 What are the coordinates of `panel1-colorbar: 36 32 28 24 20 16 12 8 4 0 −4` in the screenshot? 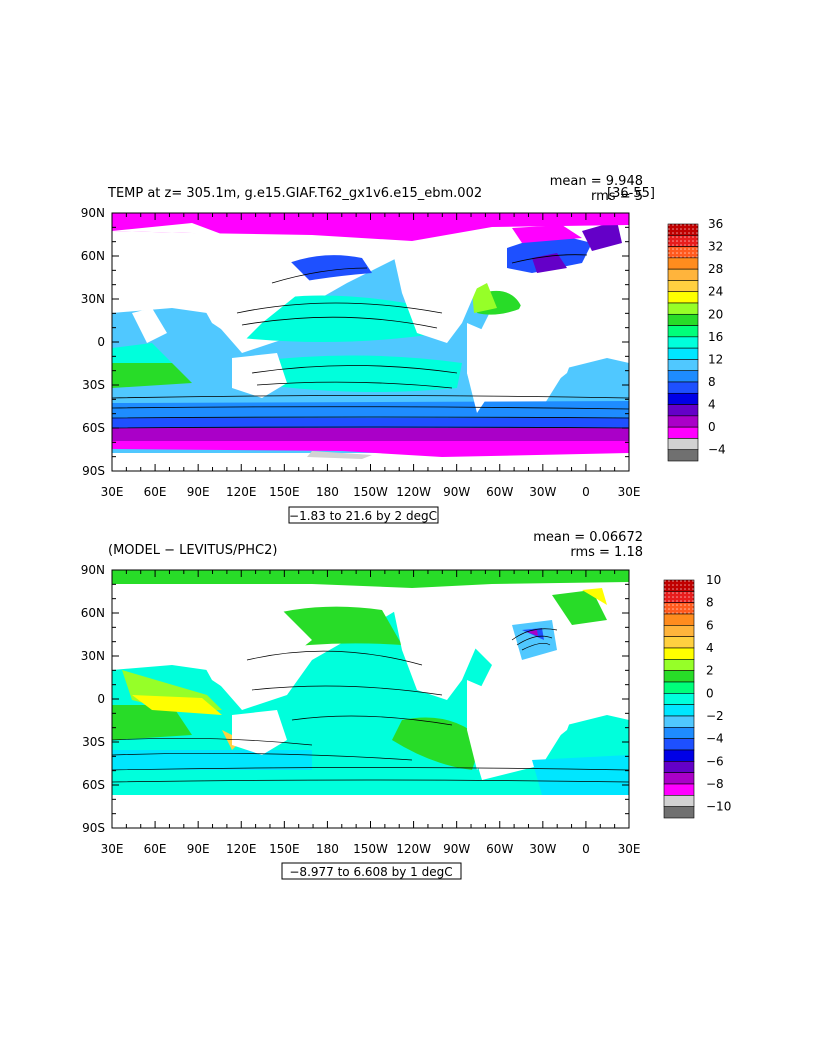 It's located at (696, 339).